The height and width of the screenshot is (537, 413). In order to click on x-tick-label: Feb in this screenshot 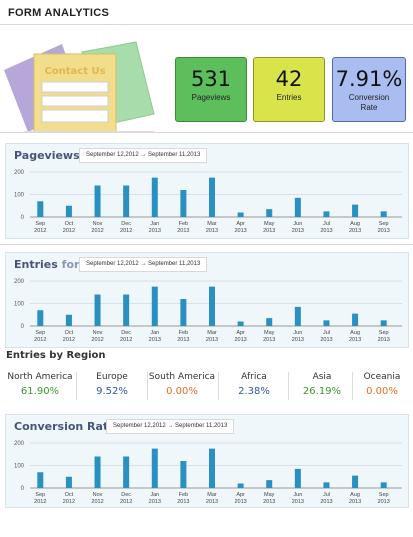, I will do `click(183, 224)`.